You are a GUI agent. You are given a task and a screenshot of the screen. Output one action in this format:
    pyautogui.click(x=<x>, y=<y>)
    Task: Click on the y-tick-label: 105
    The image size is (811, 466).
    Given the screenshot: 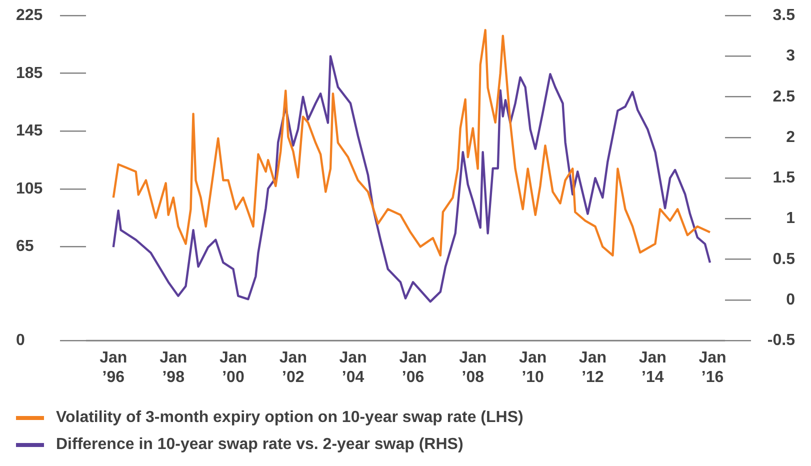 What is the action you would take?
    pyautogui.click(x=29, y=189)
    